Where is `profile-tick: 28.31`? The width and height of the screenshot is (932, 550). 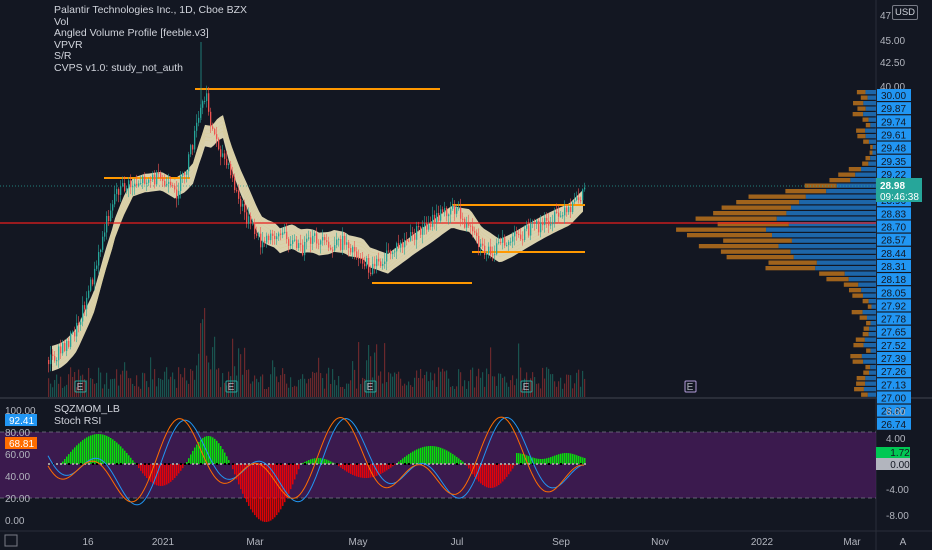 profile-tick: 28.31 is located at coordinates (893, 267).